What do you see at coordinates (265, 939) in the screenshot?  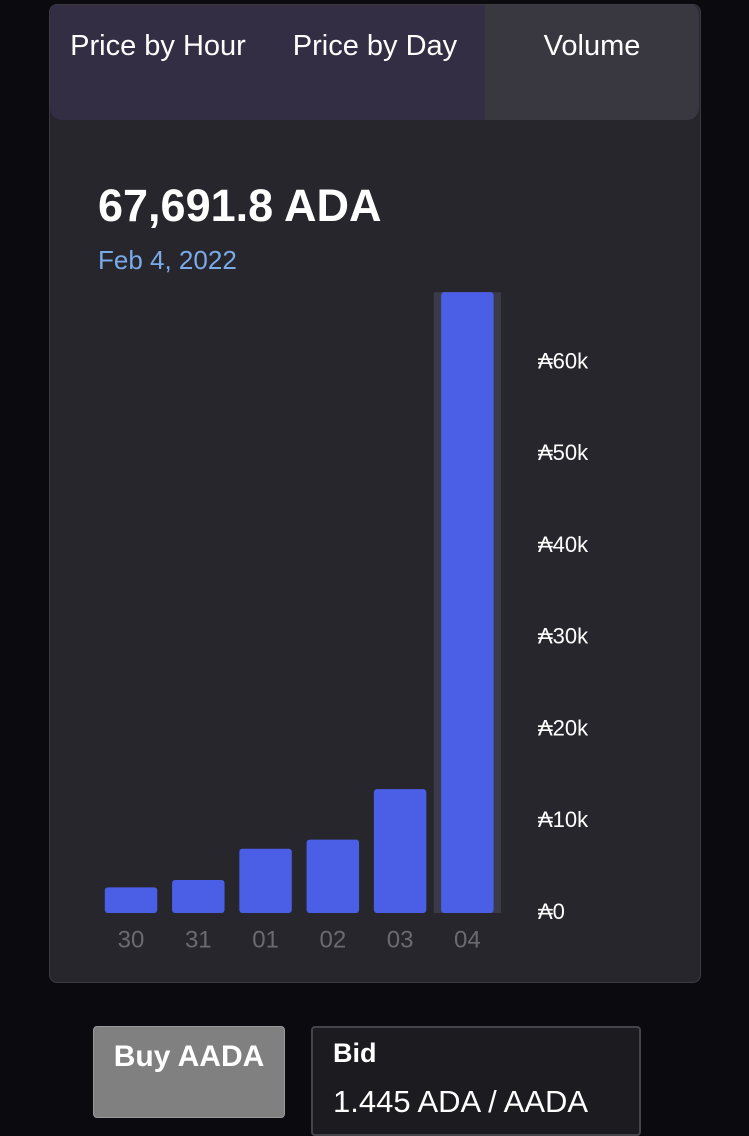 I see `x-tick-label: 01` at bounding box center [265, 939].